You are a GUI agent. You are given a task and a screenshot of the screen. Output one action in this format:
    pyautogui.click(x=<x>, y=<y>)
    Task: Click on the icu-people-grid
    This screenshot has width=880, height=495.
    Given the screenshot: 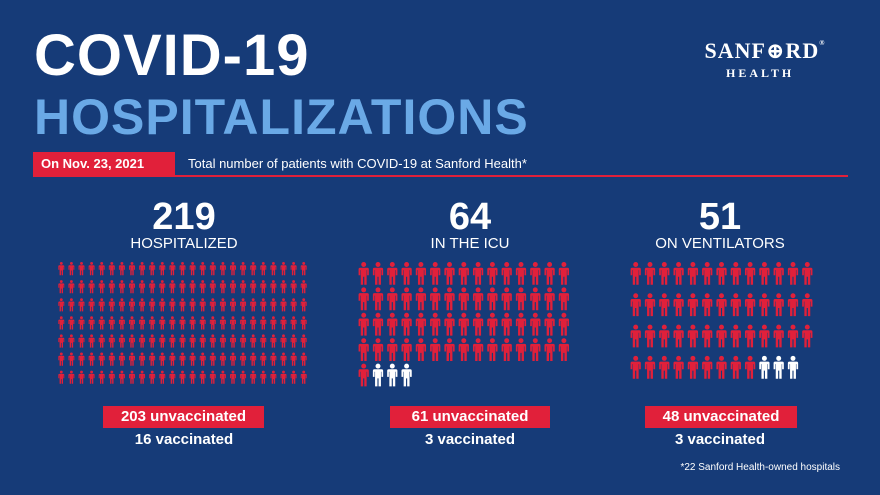 What is the action you would take?
    pyautogui.click(x=464, y=324)
    